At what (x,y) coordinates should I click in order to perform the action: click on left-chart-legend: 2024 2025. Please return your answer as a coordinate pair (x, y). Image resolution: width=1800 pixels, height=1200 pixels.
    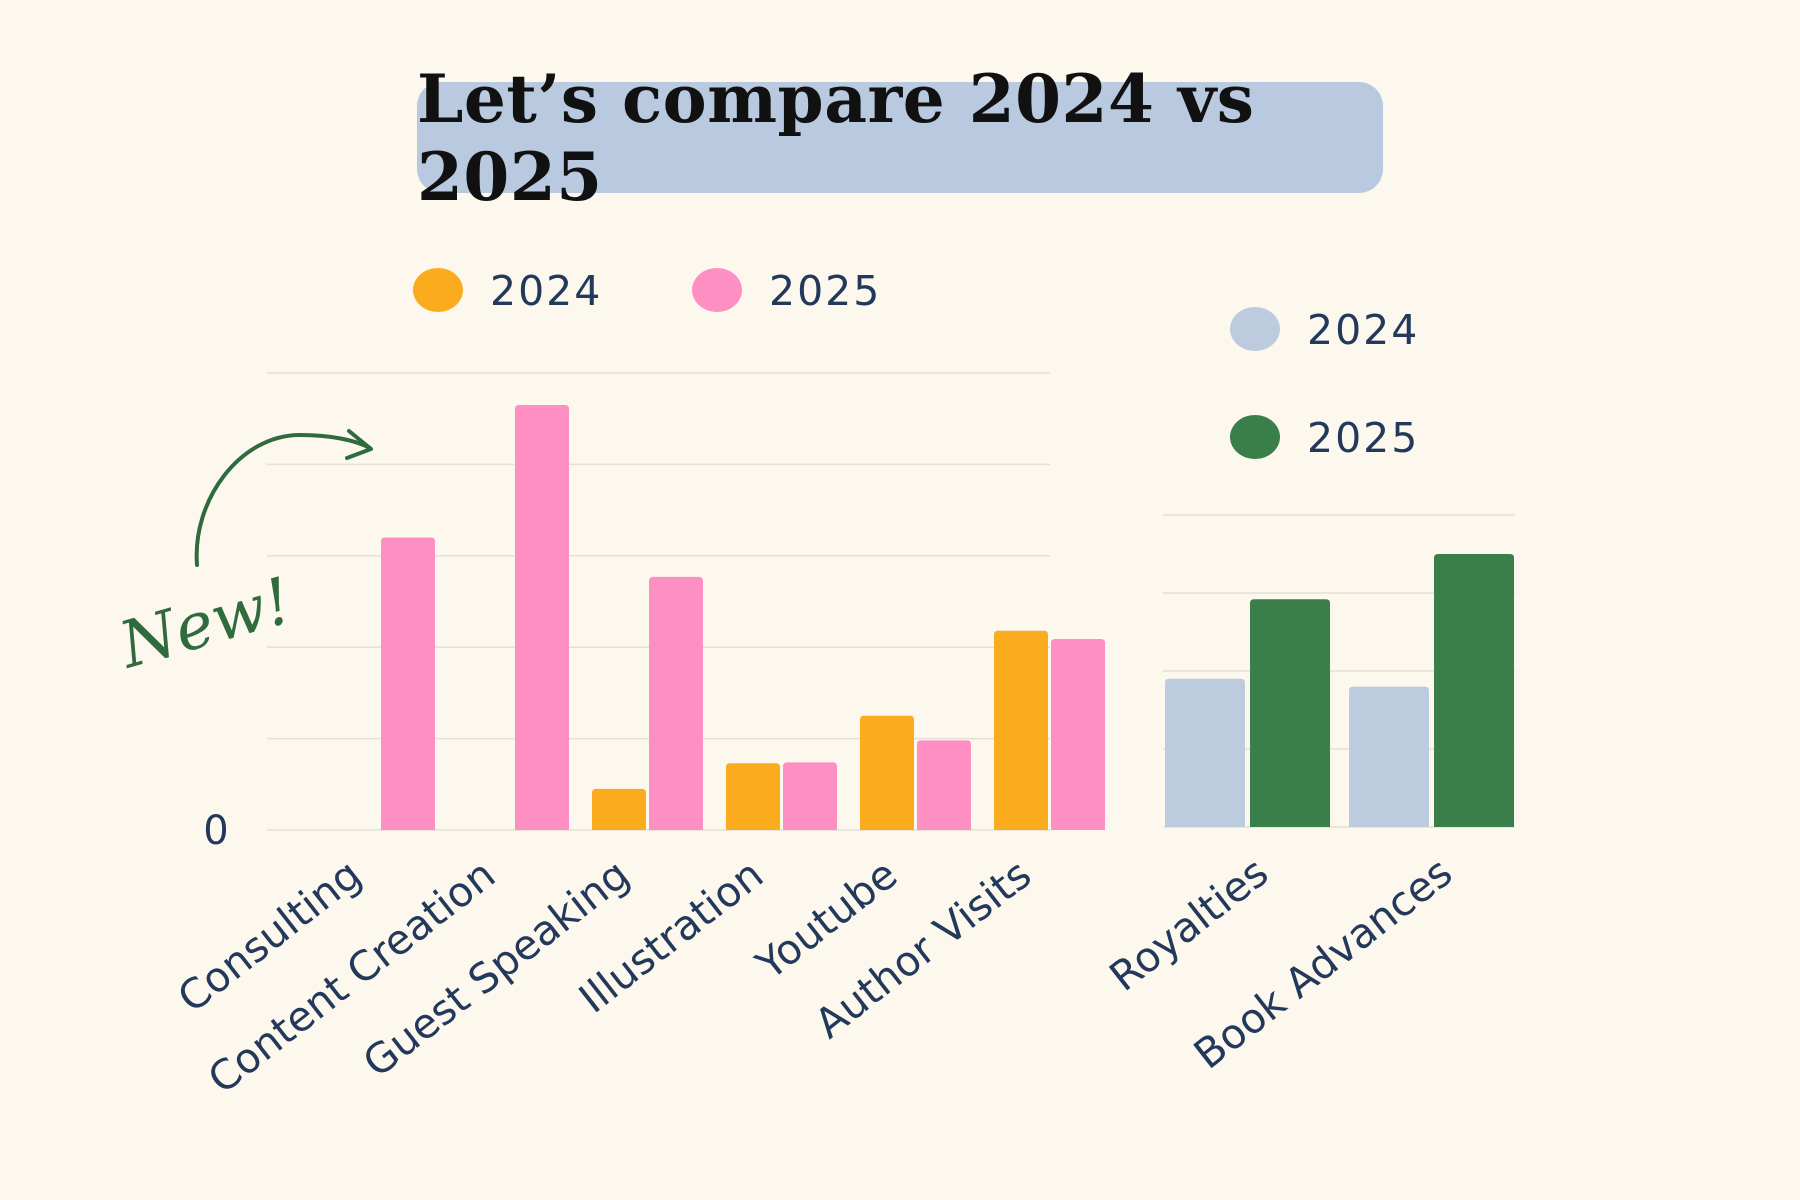
    Looking at the image, I should click on (647, 291).